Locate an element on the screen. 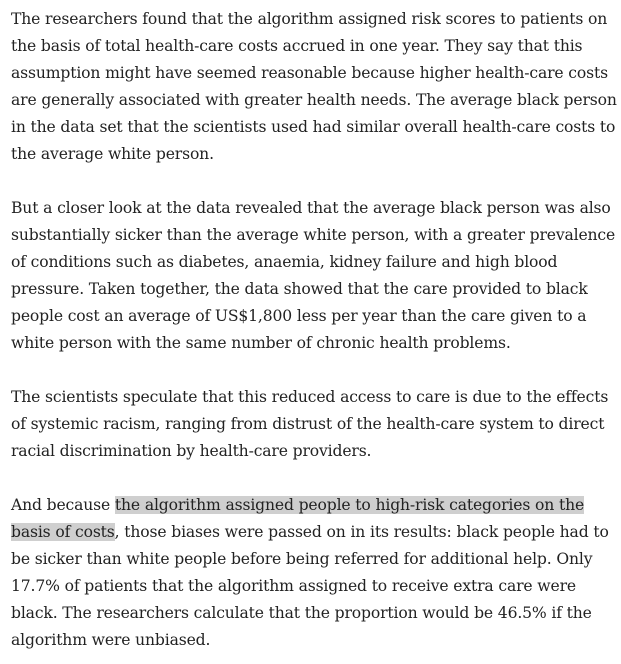 Image resolution: width=621 pixels, height=664 pixels. paragraph-4-lead: And because is located at coordinates (63, 505).